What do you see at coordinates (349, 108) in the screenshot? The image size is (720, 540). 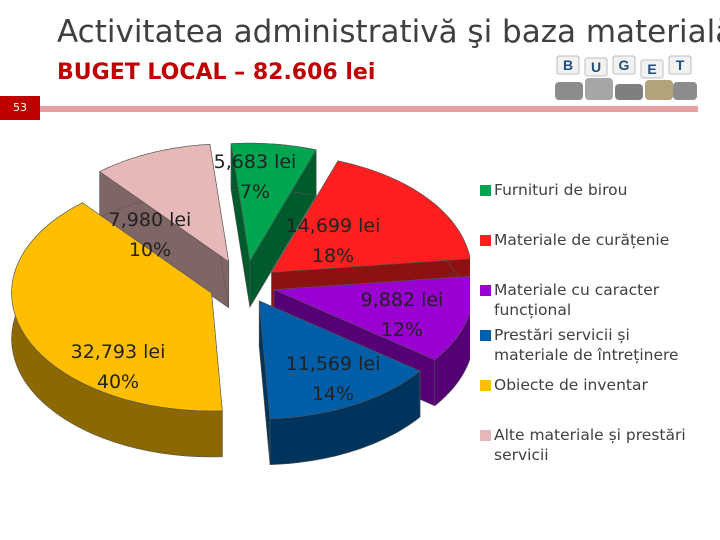 I see `slide-number-banner: 53` at bounding box center [349, 108].